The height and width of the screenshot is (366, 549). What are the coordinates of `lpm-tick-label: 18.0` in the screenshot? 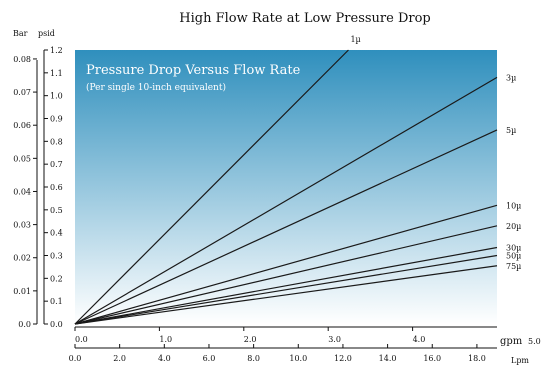 It's located at (477, 358).